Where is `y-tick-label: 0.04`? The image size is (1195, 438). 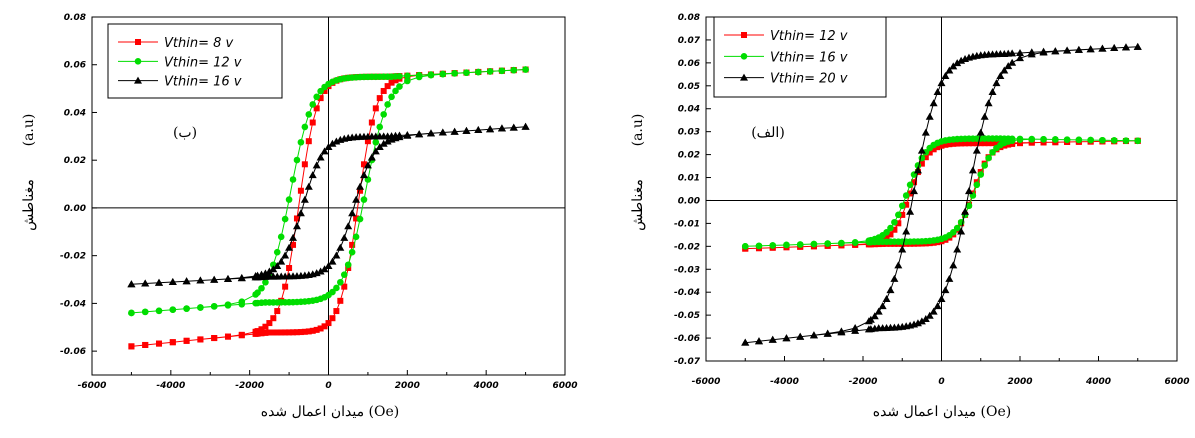
y-tick-label: 0.04 is located at coordinates (689, 110).